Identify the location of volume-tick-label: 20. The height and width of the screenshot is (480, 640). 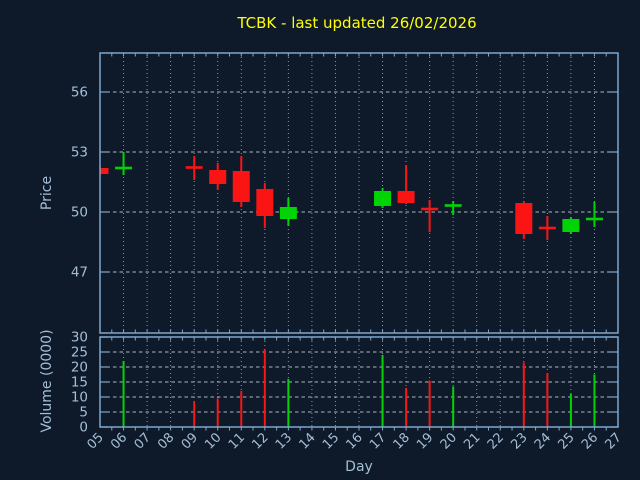
(79, 368).